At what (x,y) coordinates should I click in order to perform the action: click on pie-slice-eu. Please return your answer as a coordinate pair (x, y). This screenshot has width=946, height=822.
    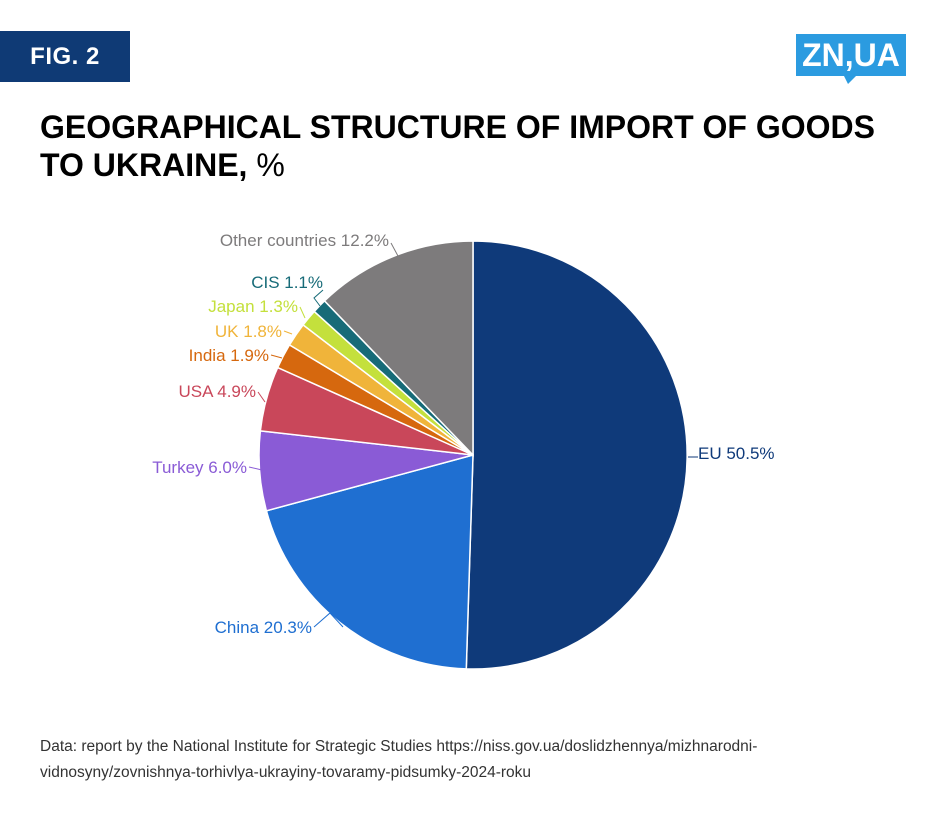
    Looking at the image, I should click on (576, 455).